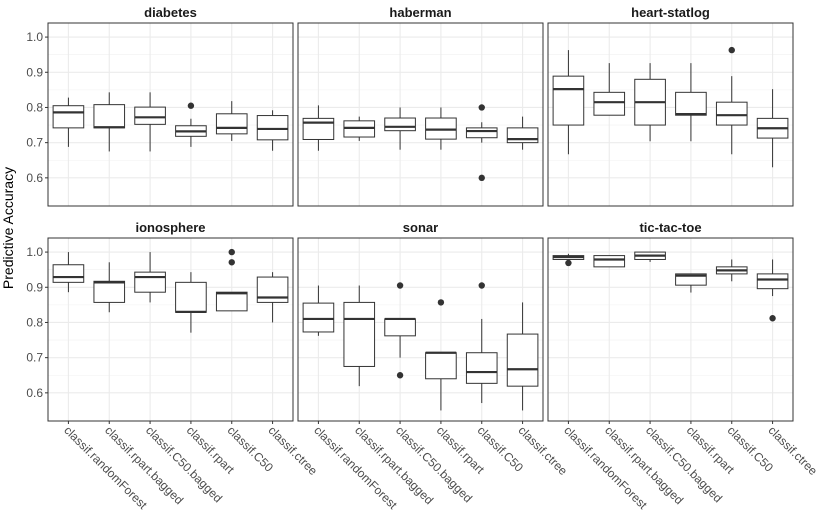 The height and width of the screenshot is (519, 830). What do you see at coordinates (670, 227) in the screenshot?
I see `facet-title: tic-tac-toe` at bounding box center [670, 227].